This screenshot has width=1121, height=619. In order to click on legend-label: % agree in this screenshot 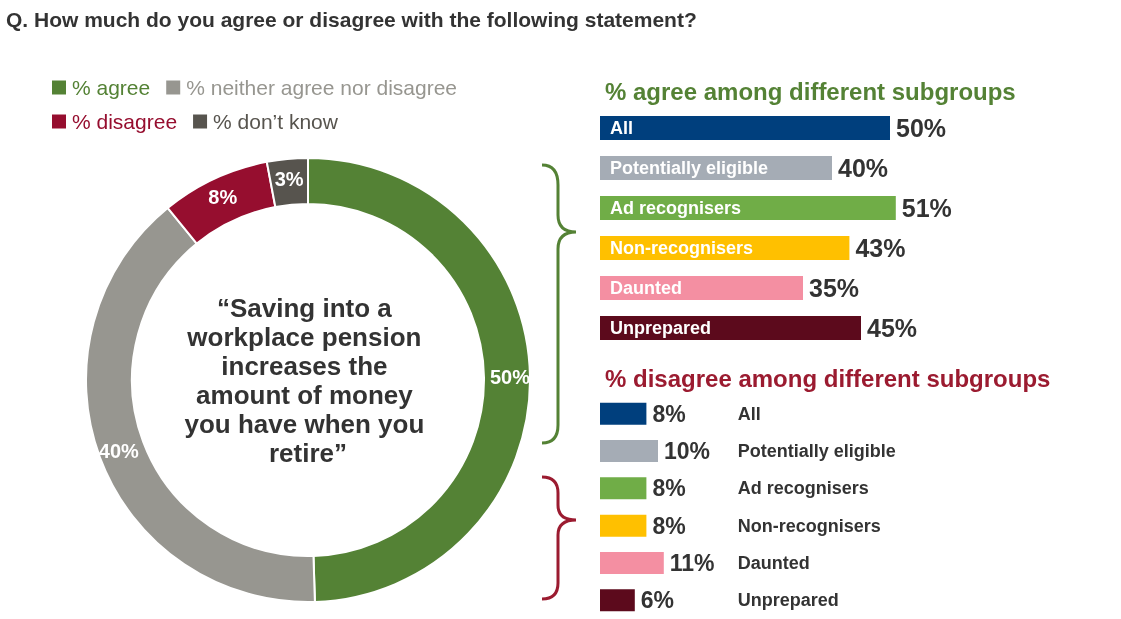, I will do `click(111, 87)`.